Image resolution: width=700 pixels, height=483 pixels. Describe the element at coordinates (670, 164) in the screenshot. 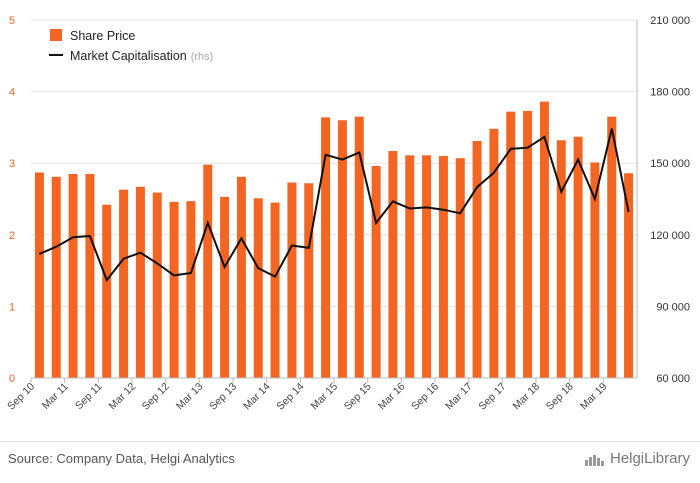

I see `y-right-tick-label: 150 000` at that location.